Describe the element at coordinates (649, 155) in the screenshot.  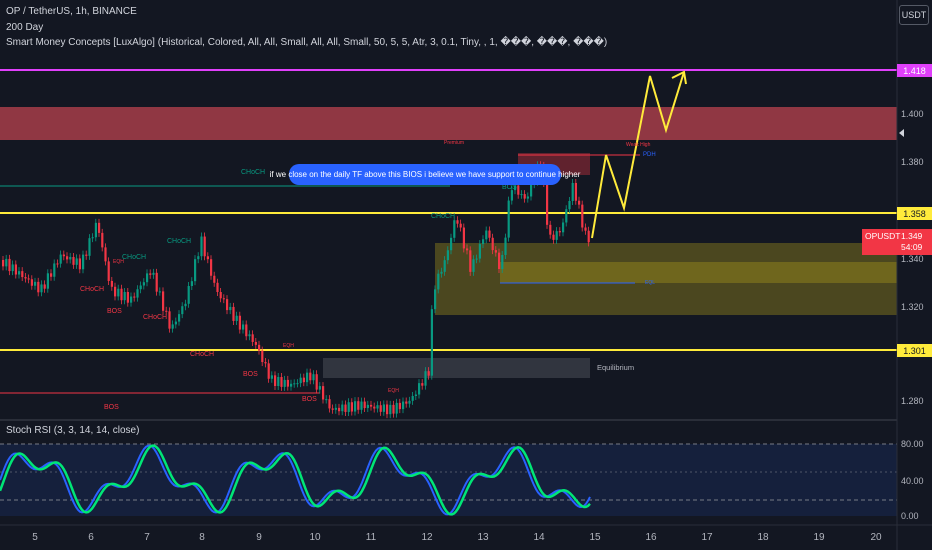
I see `pdh-label: PDH` at that location.